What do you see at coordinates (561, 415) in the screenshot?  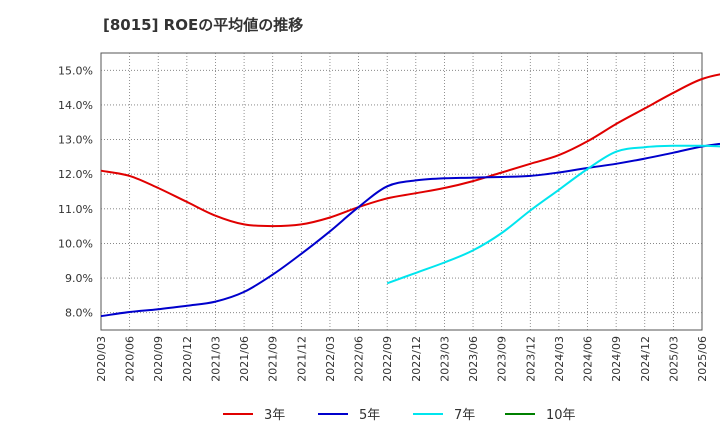 I see `legend-label: 10年` at bounding box center [561, 415].